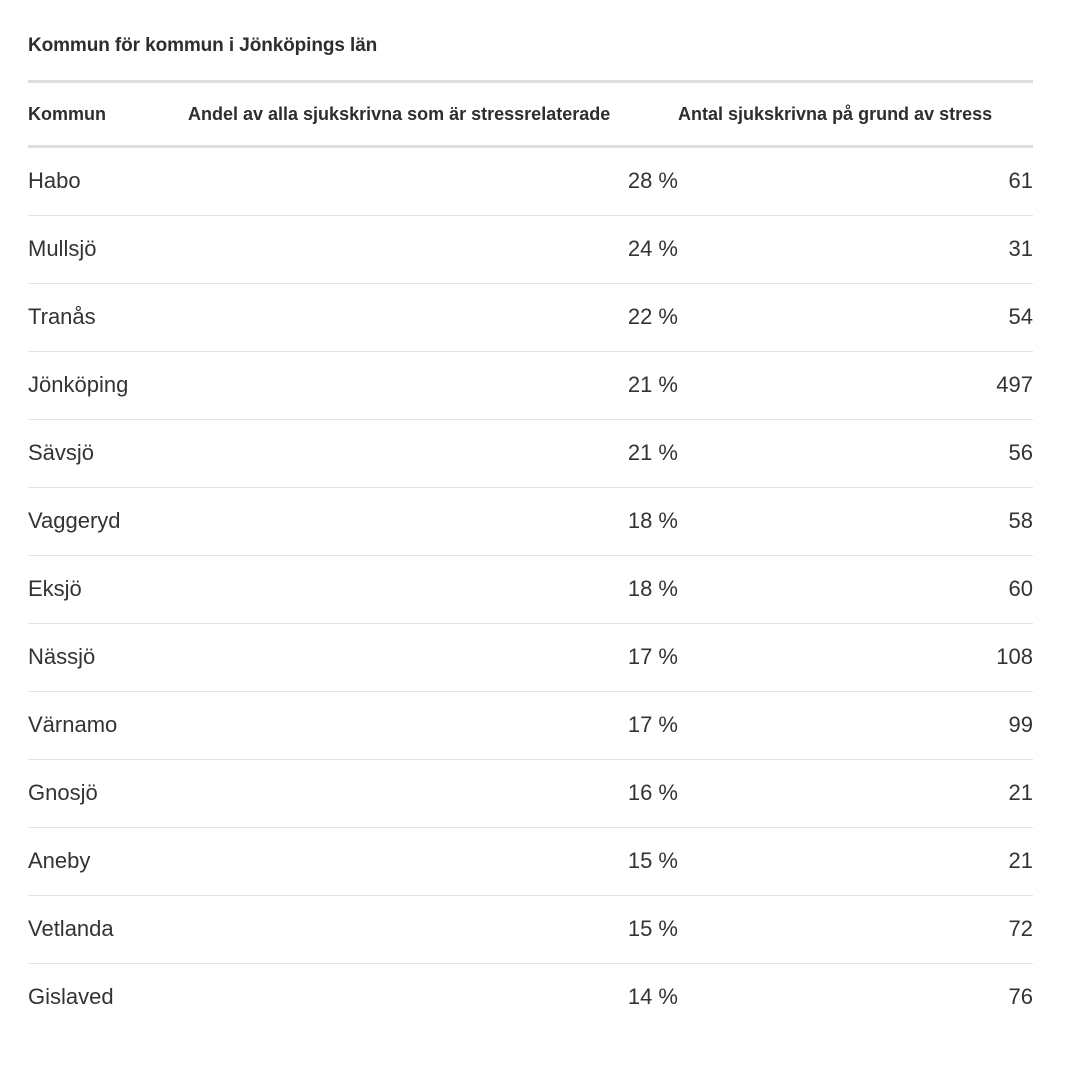  Describe the element at coordinates (1020, 452) in the screenshot. I see `cell-antal-sjukskrivna: 56` at that location.